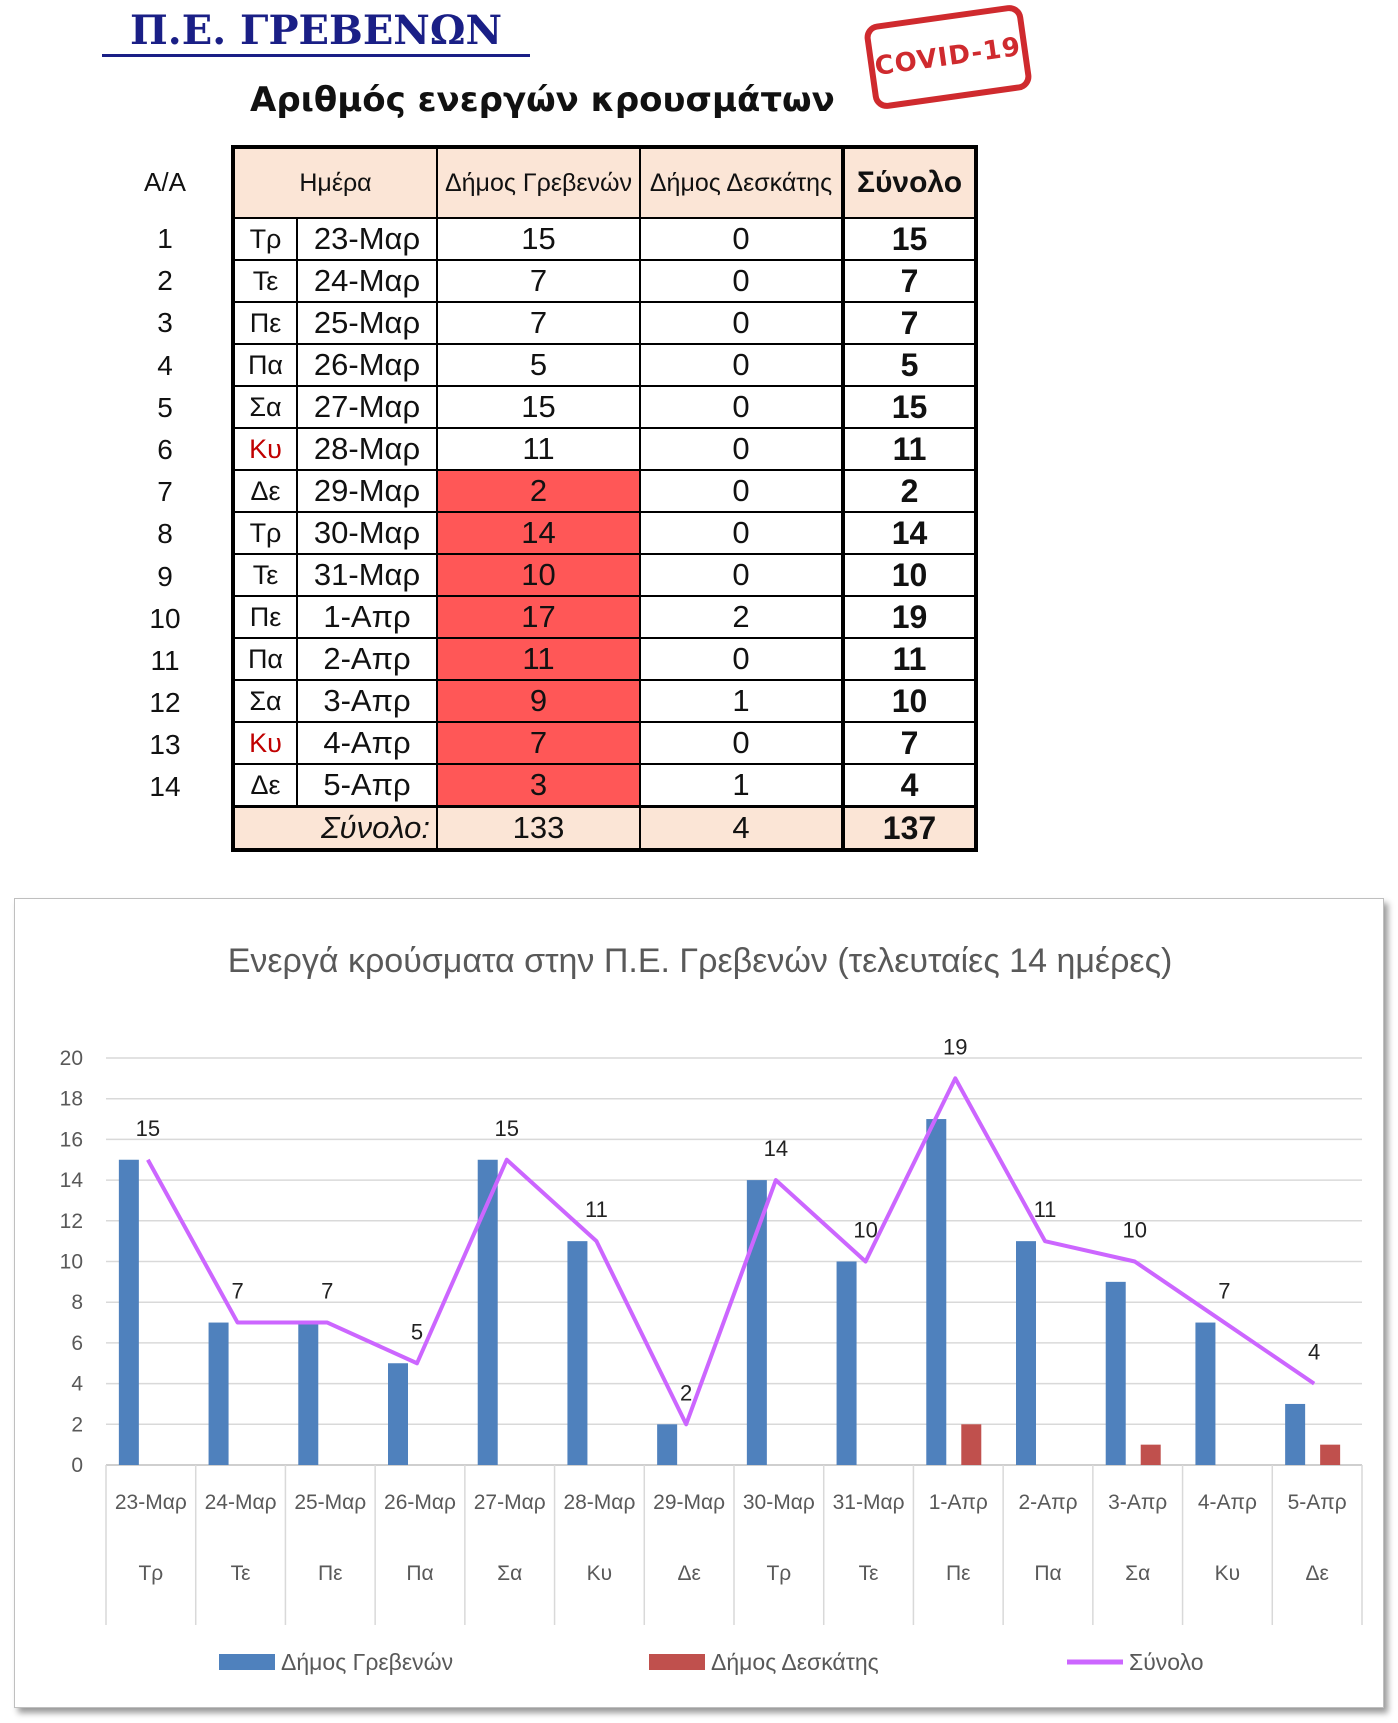  I want to click on header-day: Ημέρα, so click(335, 182).